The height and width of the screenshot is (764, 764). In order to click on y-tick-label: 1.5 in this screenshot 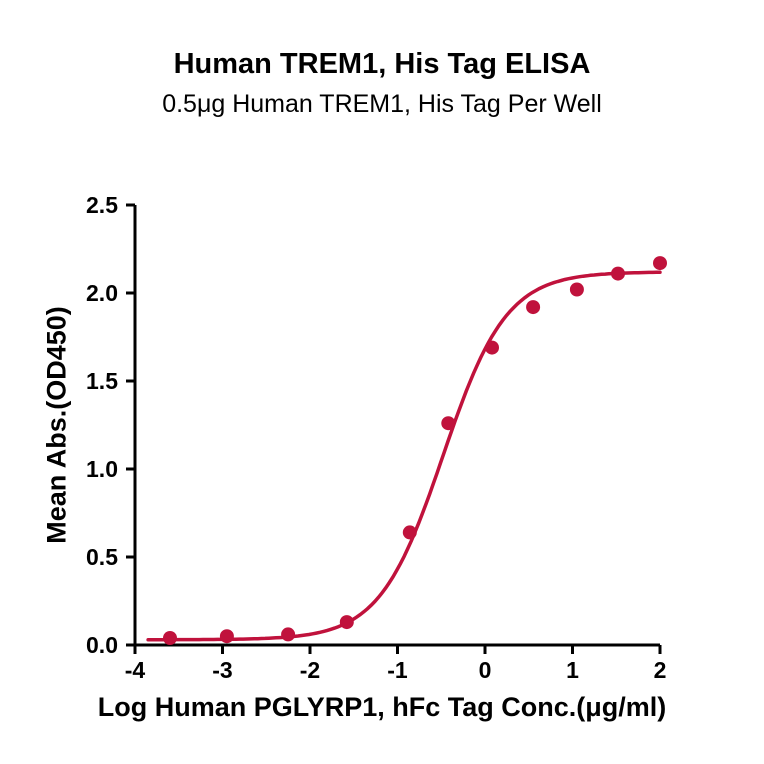, I will do `click(102, 381)`.